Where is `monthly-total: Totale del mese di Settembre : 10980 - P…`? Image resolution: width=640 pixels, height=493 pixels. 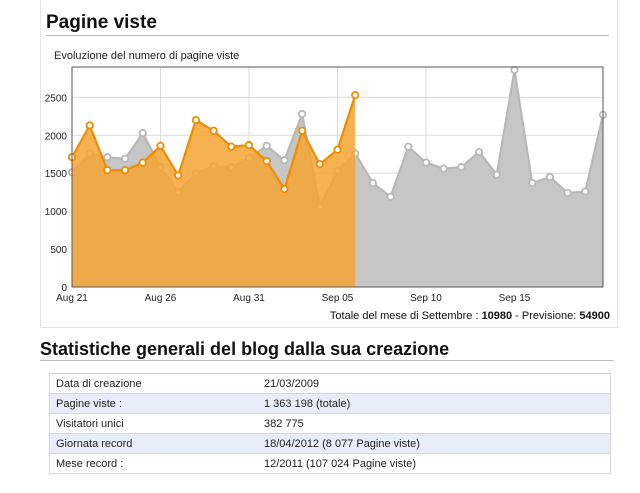
monthly-total: Totale del mese di Settembre : 10980 - P… is located at coordinates (470, 316).